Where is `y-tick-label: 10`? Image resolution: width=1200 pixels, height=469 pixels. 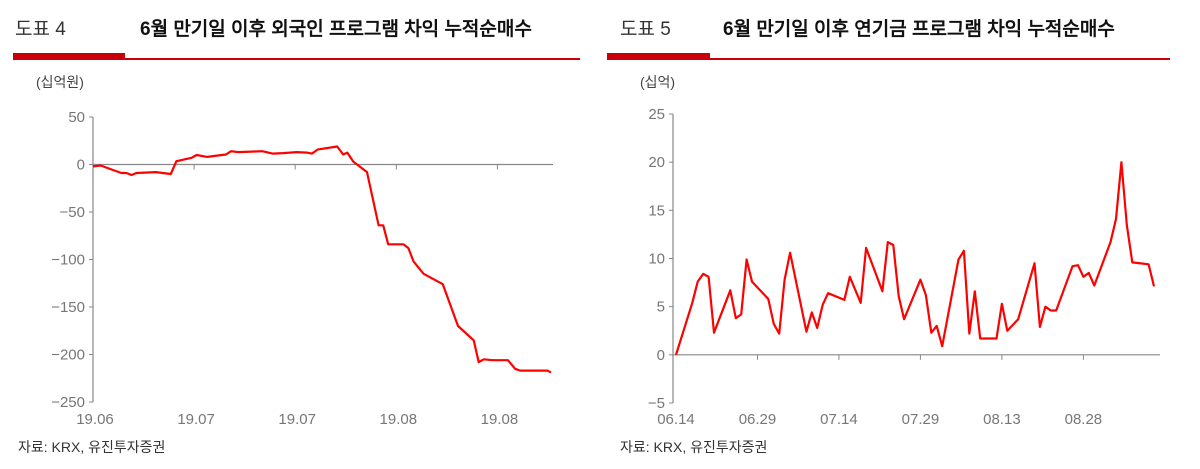 y-tick-label: 10 is located at coordinates (656, 259).